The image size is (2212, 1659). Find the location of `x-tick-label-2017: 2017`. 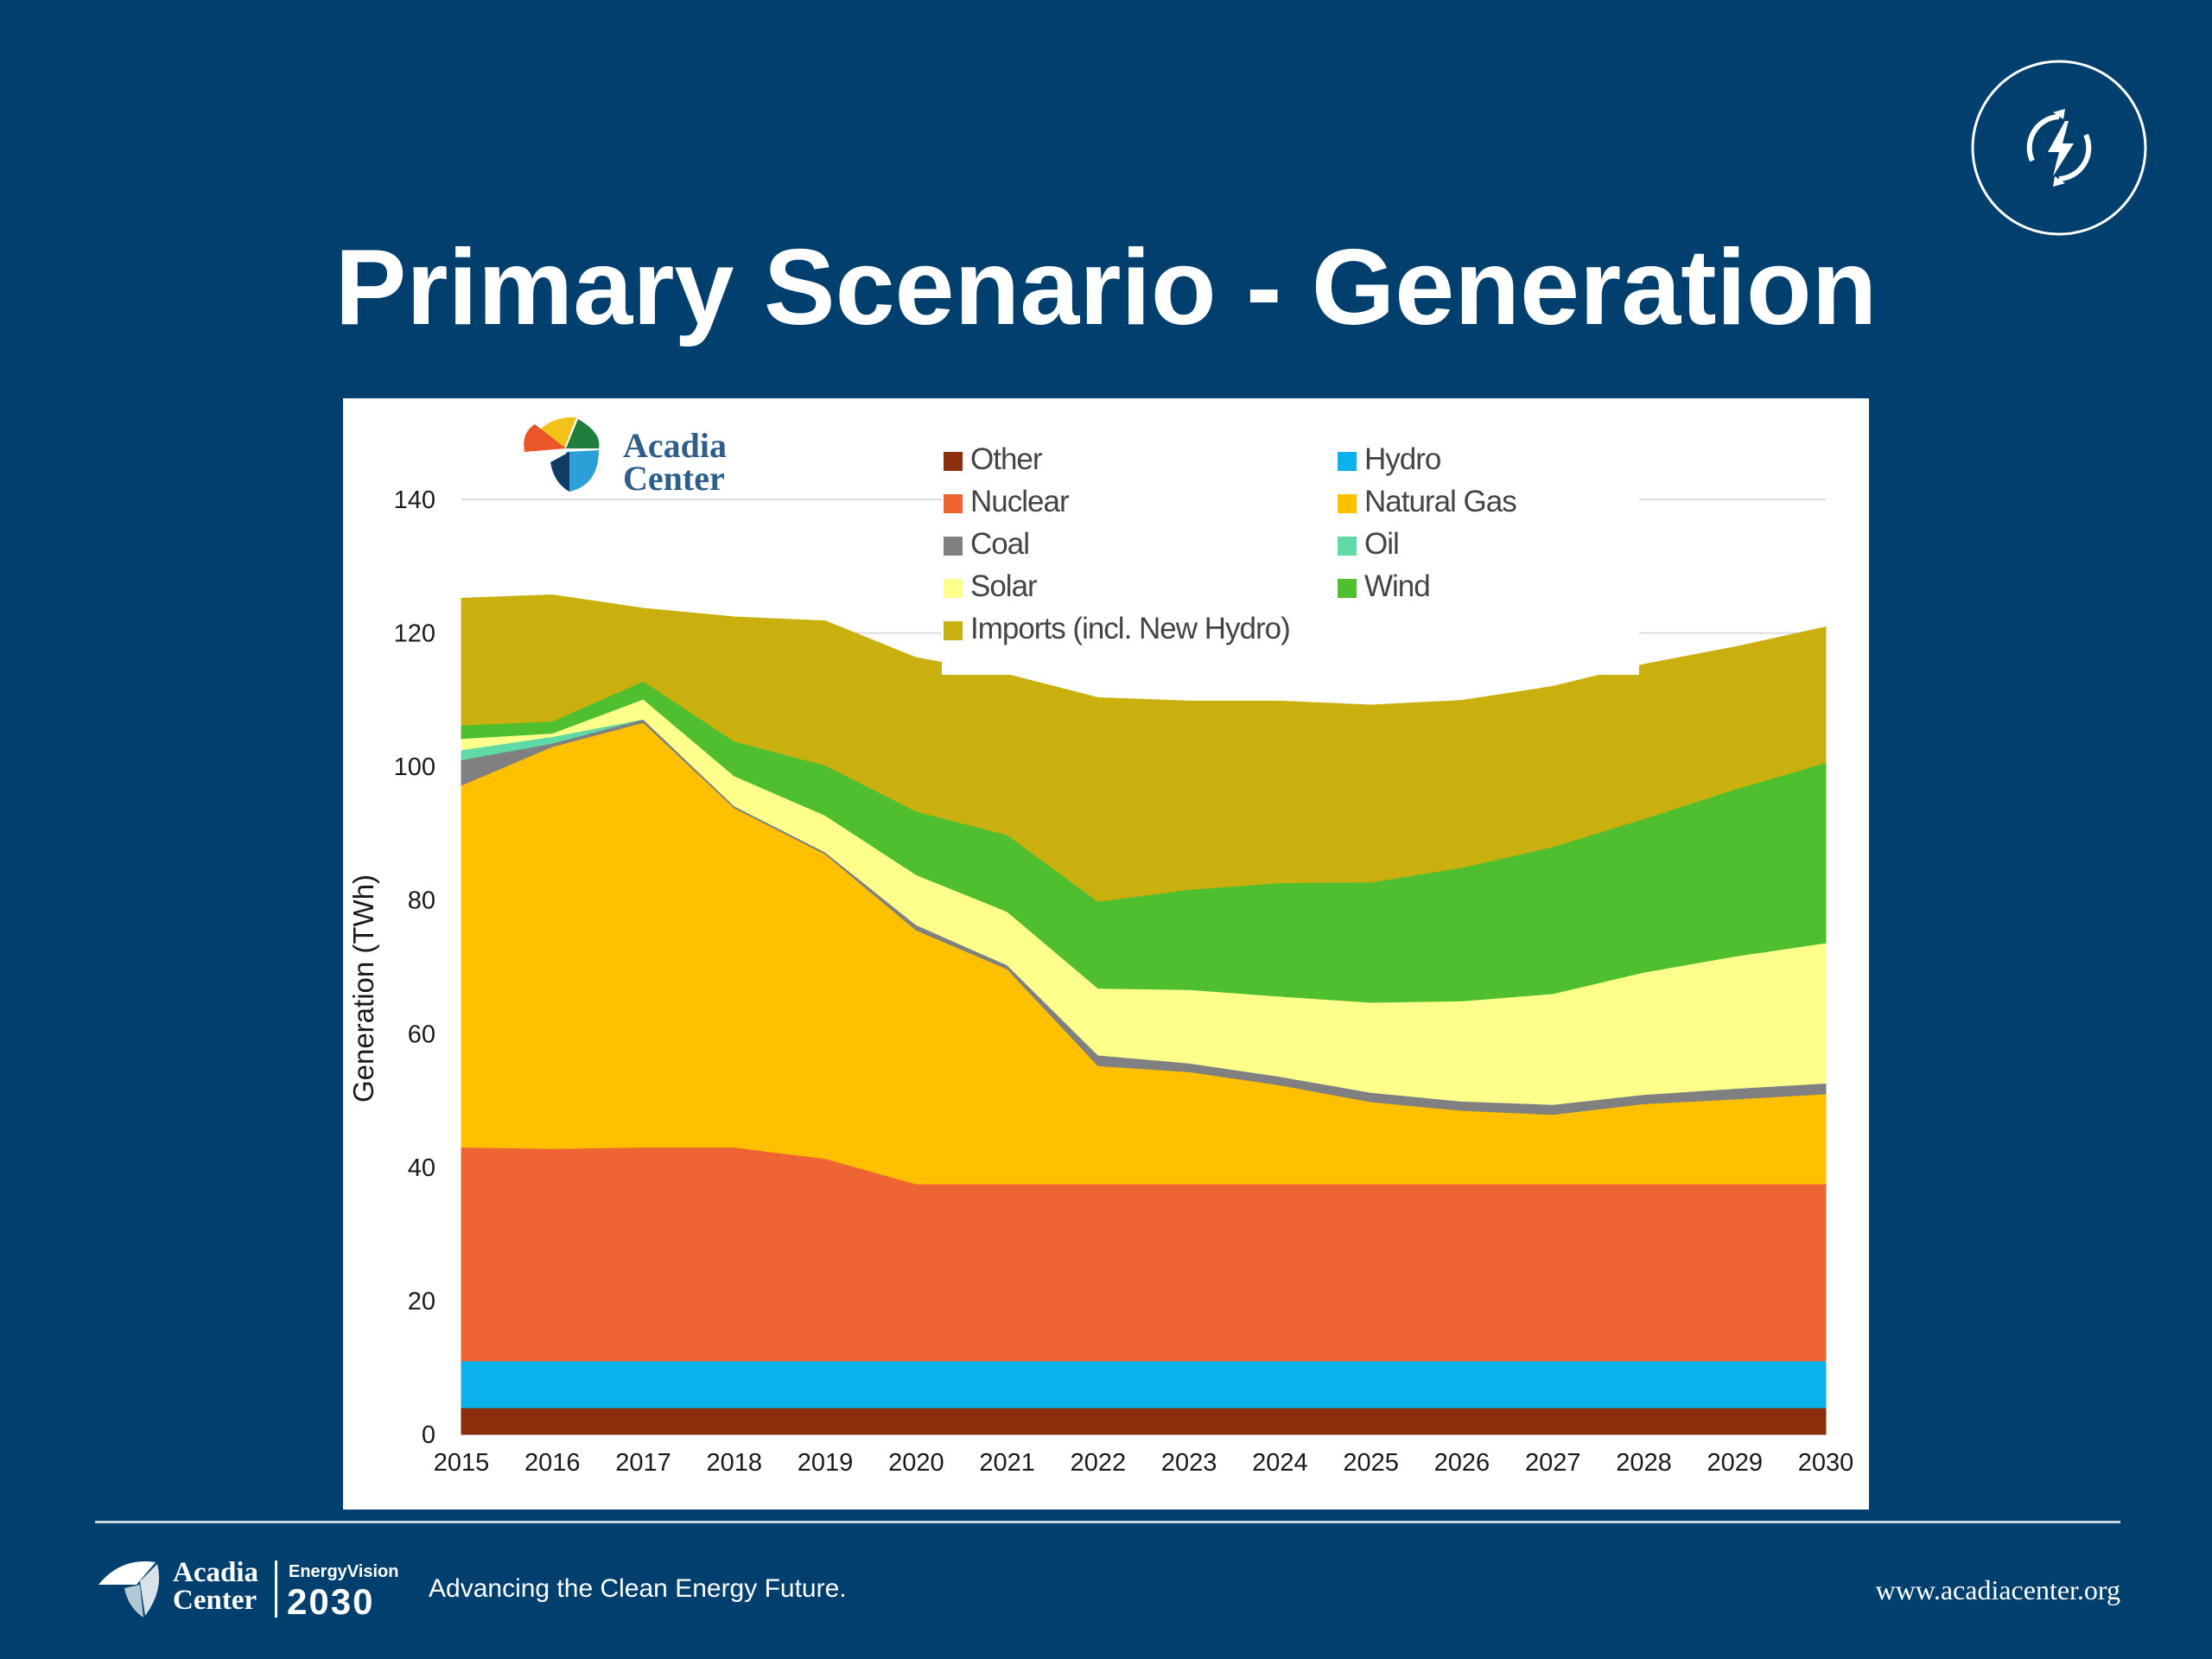

x-tick-label-2017: 2017 is located at coordinates (643, 1463).